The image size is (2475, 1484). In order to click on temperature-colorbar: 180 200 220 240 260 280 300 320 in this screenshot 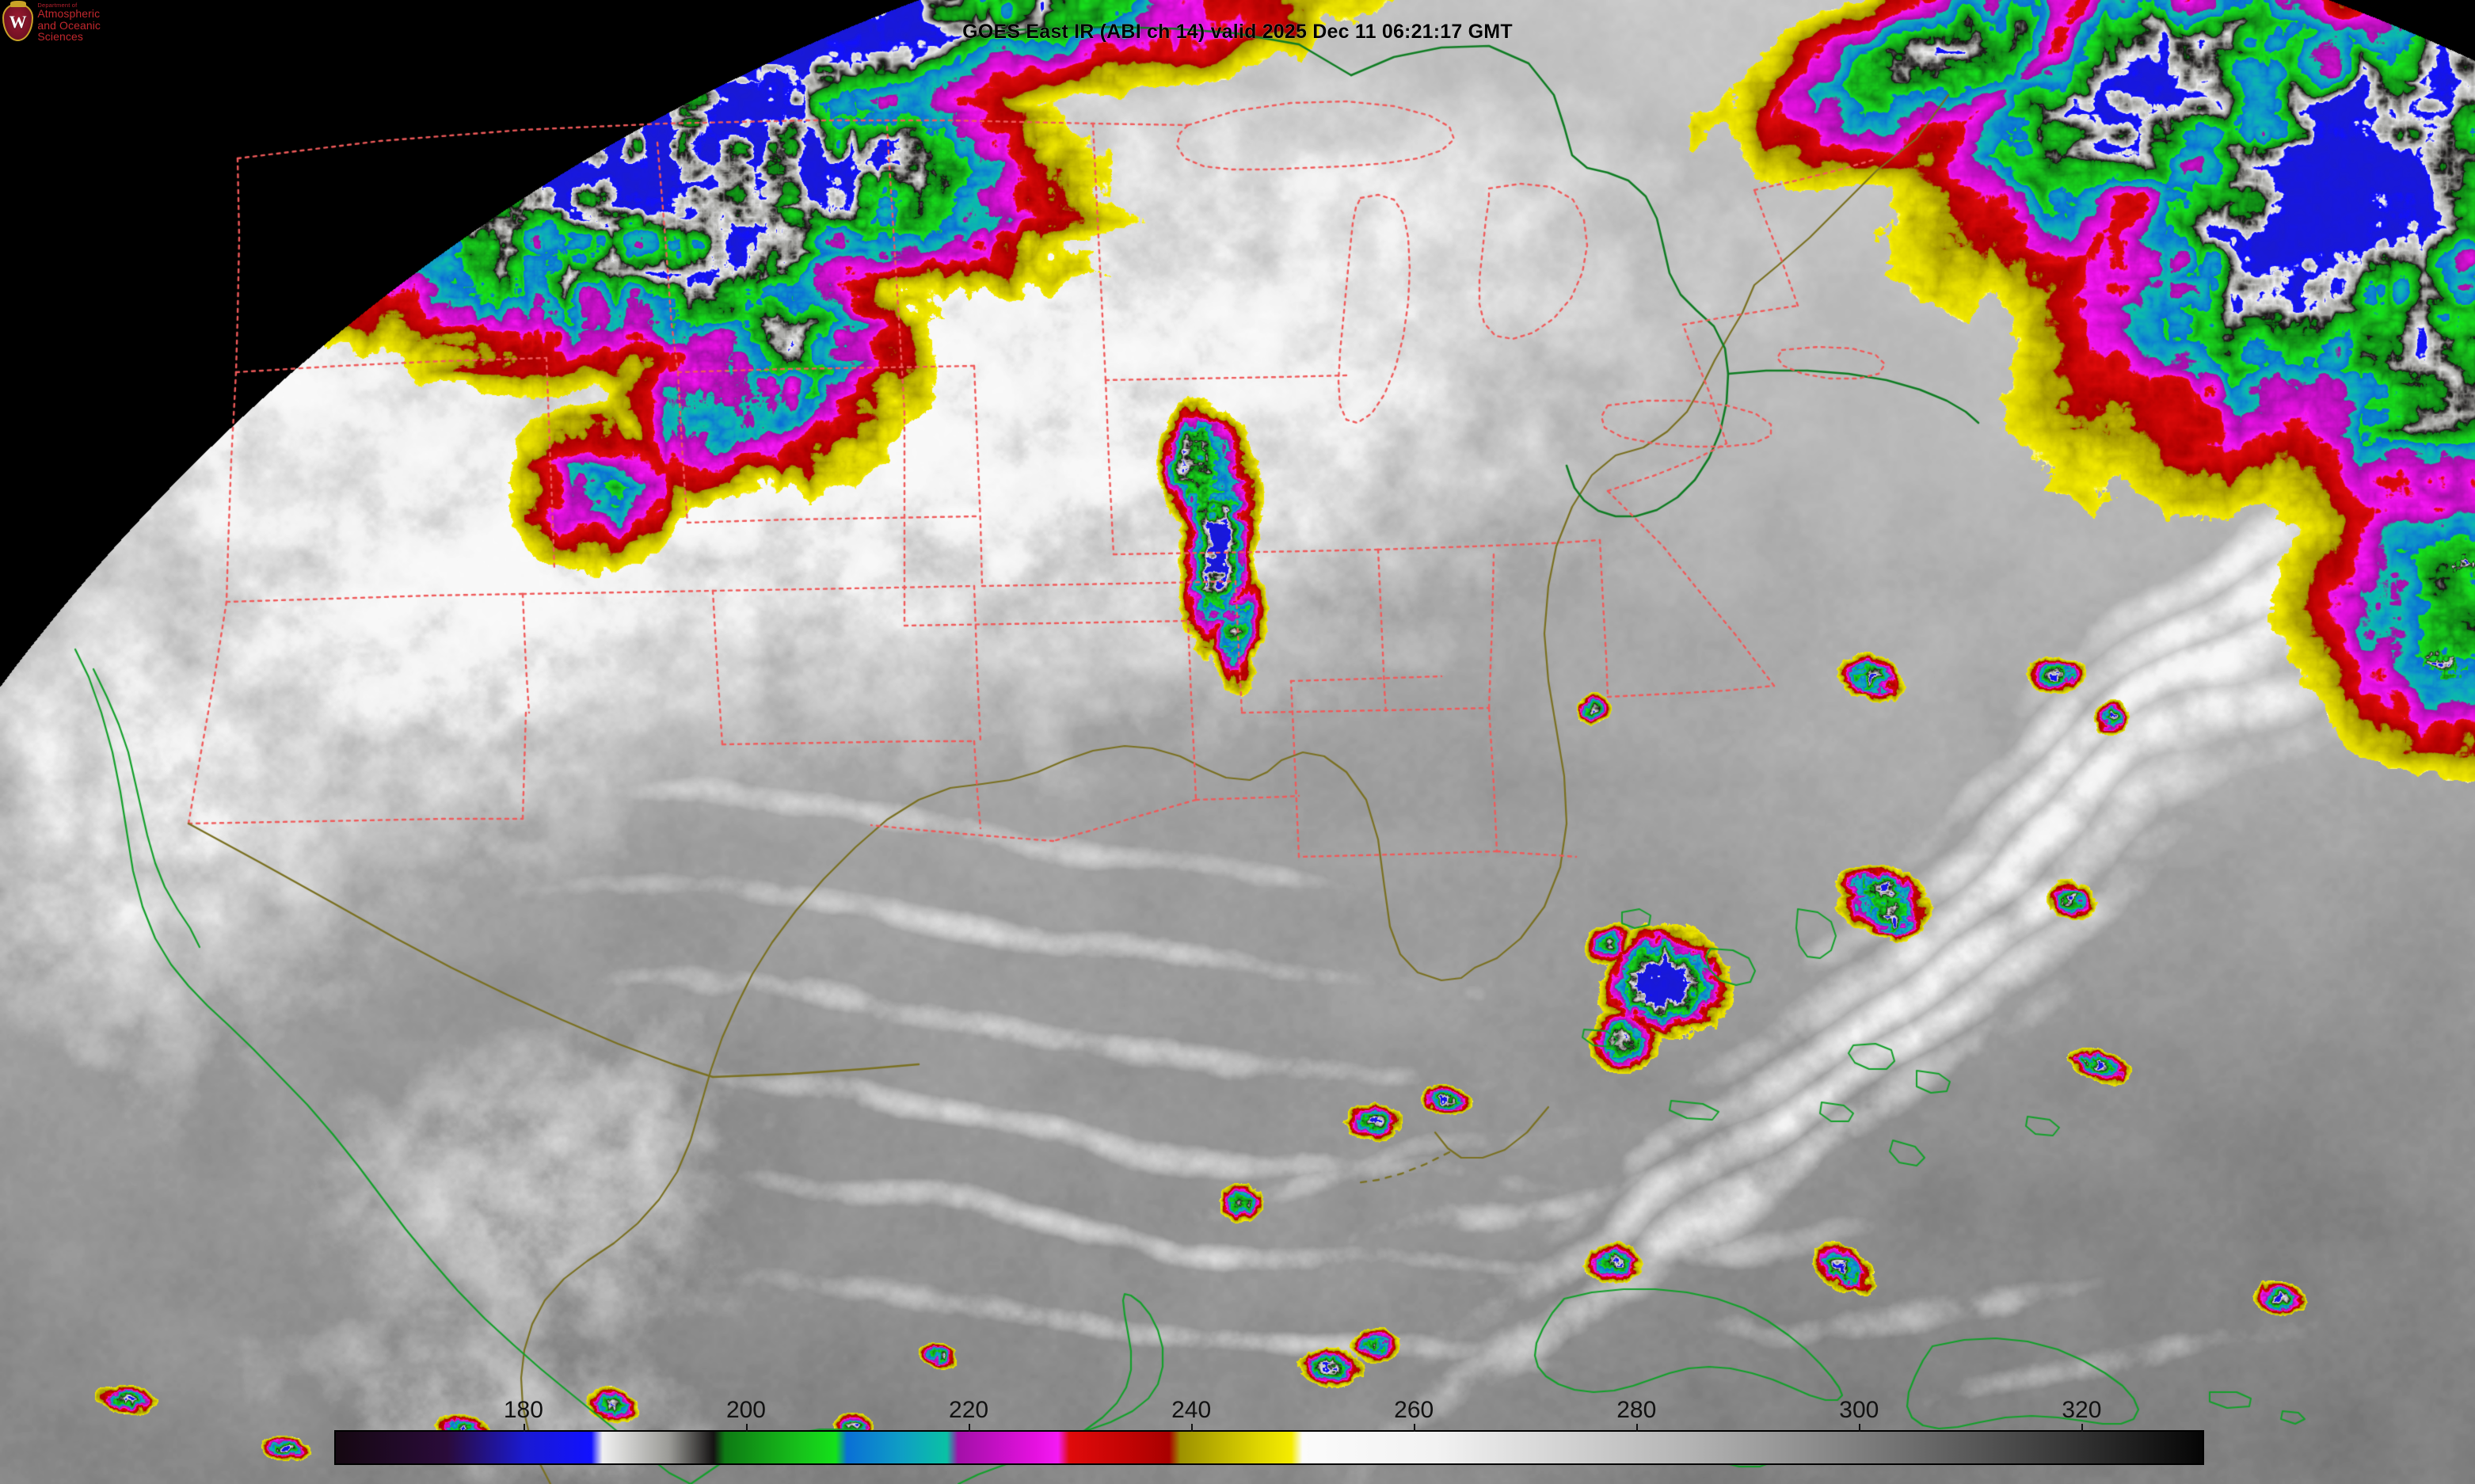, I will do `click(1269, 1431)`.